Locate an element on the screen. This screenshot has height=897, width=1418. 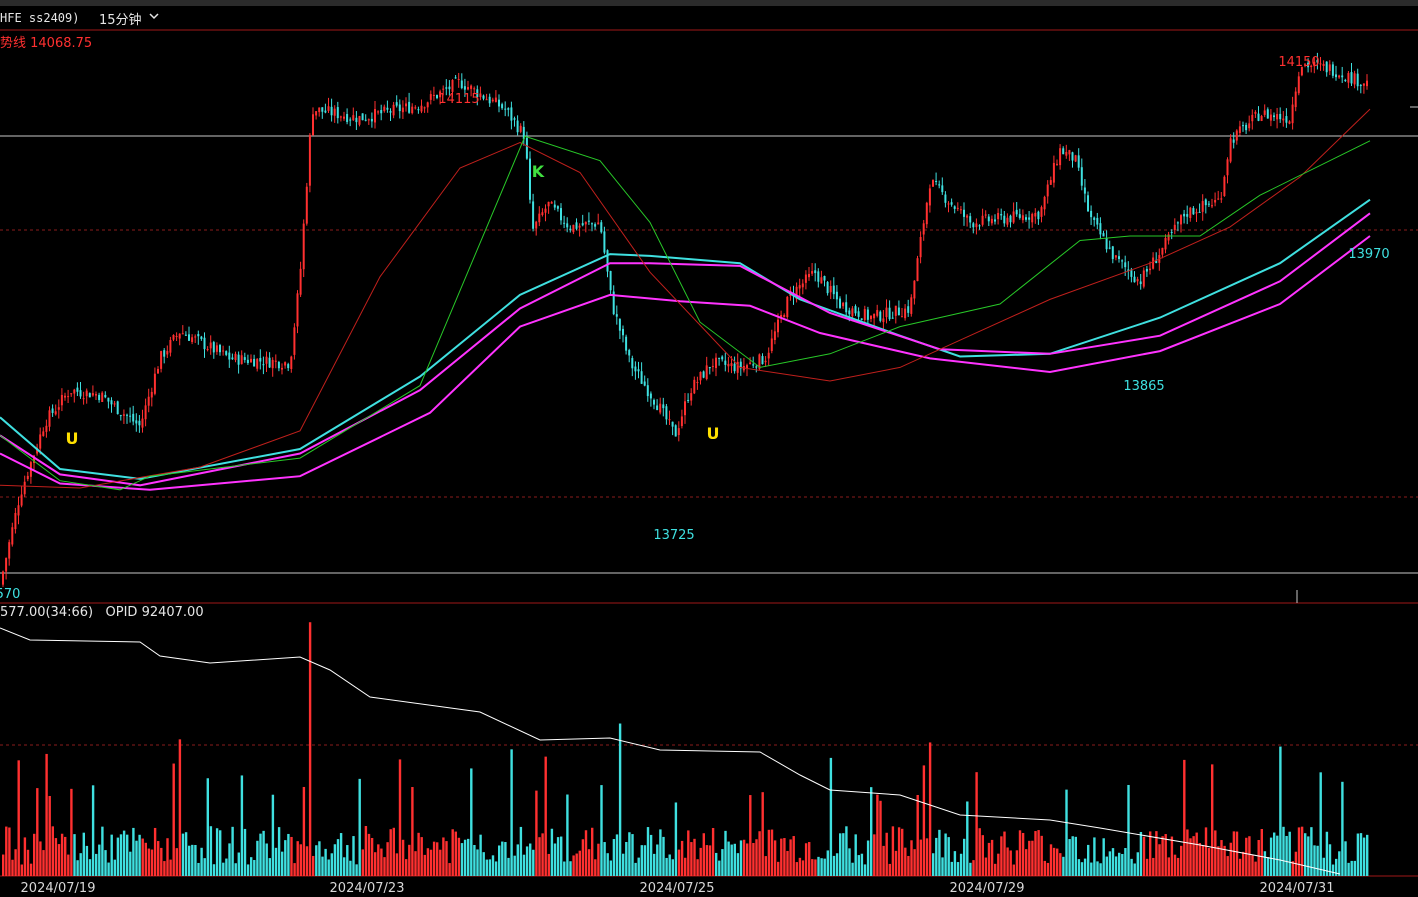
period-selector: 15分钟 is located at coordinates (120, 20).